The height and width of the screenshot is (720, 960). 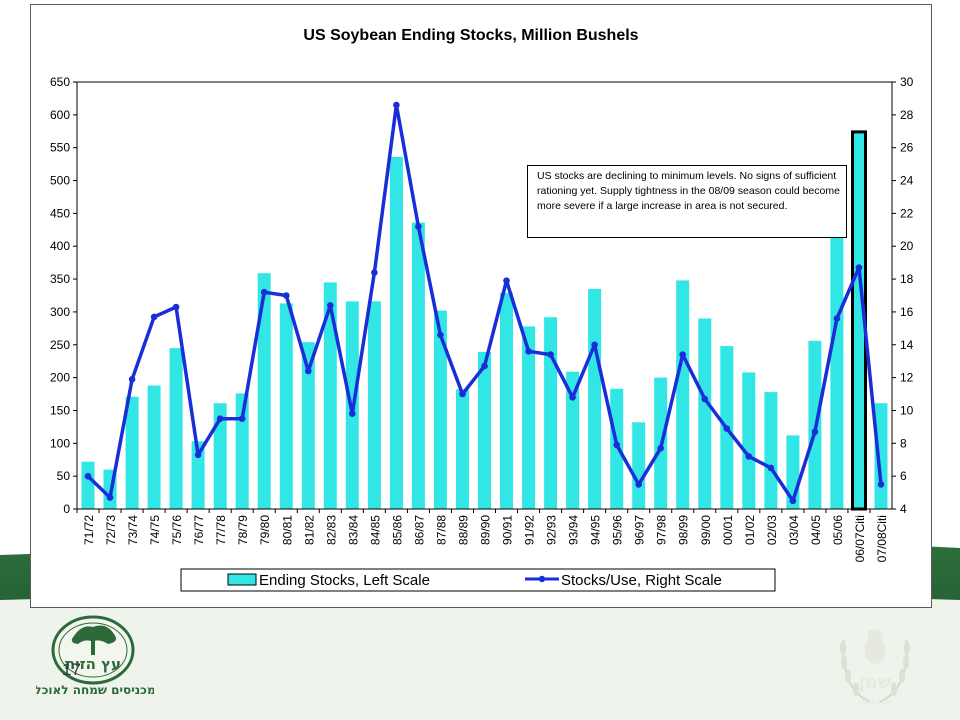 What do you see at coordinates (375, 530) in the screenshot?
I see `x-tick-label: 84/85` at bounding box center [375, 530].